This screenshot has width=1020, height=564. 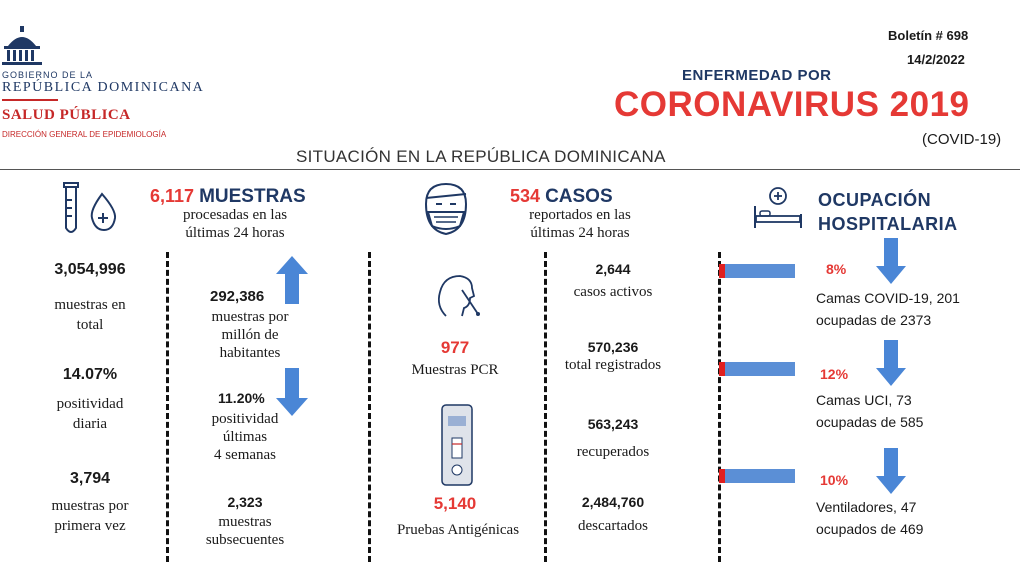 I want to click on test-tube-icon, so click(x=91, y=209).